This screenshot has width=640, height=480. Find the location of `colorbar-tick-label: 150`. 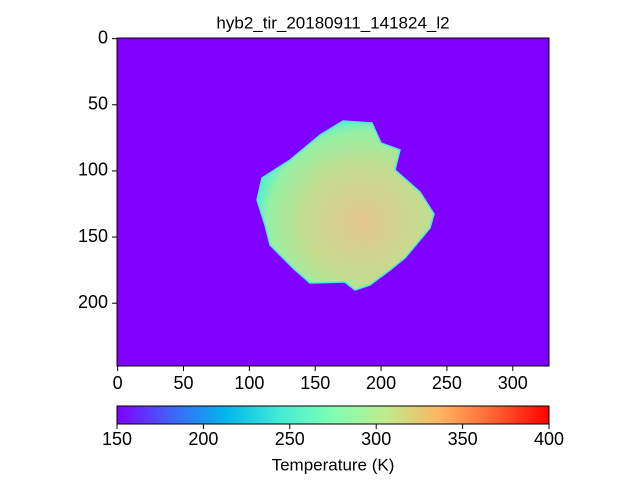

colorbar-tick-label: 150 is located at coordinates (117, 439).